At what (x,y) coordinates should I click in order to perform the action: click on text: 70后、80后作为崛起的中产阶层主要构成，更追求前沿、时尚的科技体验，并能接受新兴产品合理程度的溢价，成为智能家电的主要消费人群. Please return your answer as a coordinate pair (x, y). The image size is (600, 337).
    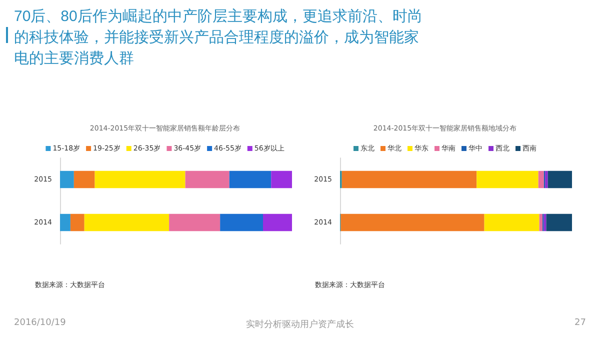
    Looking at the image, I should click on (218, 37).